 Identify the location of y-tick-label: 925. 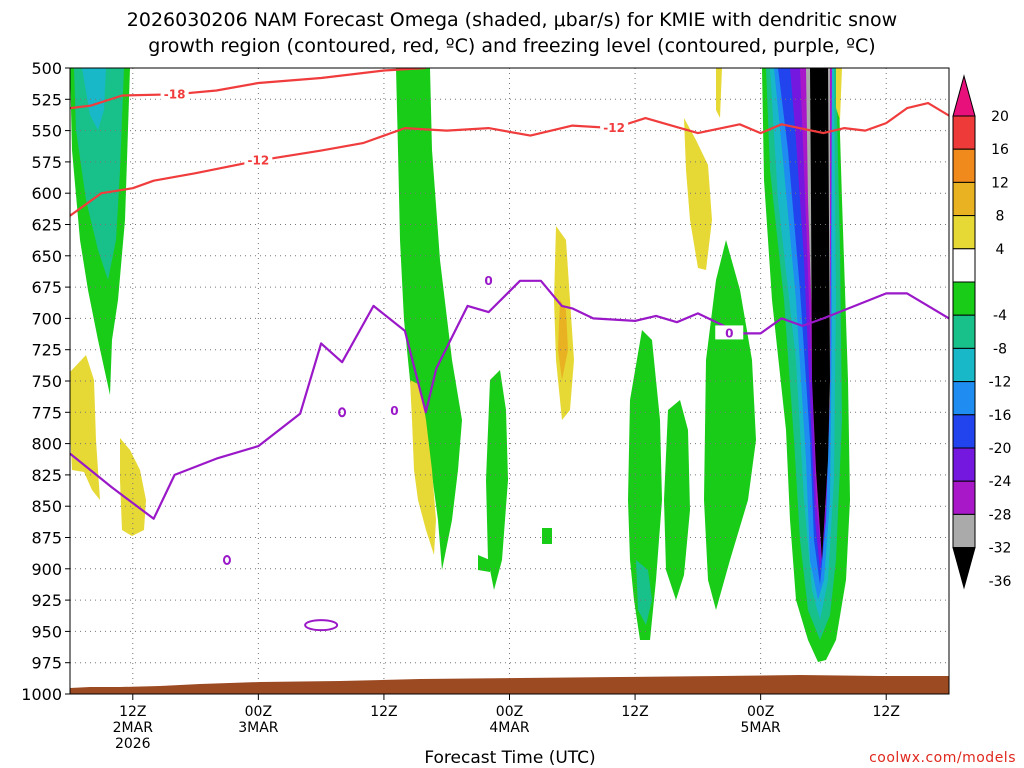
(46, 600).